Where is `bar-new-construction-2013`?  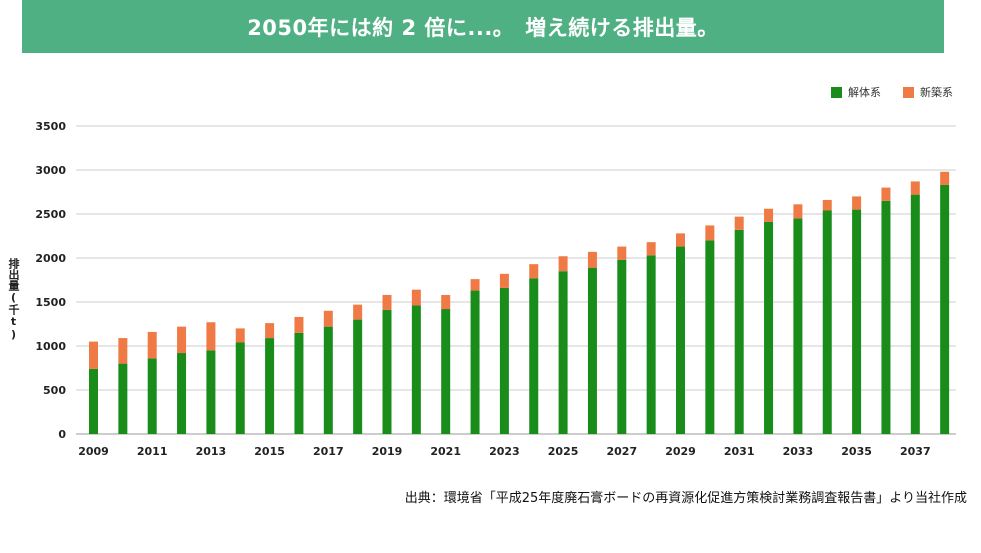 bar-new-construction-2013 is located at coordinates (211, 336).